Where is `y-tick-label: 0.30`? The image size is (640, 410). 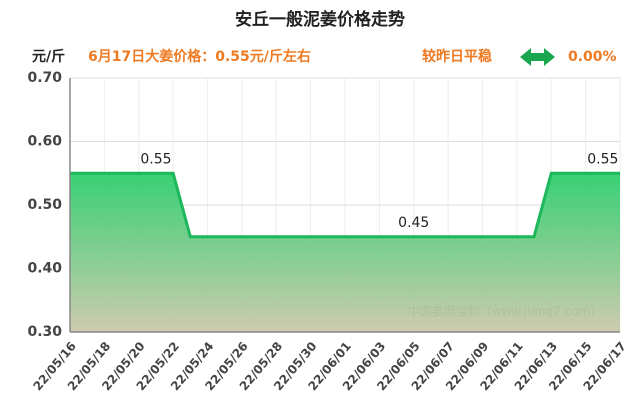
y-tick-label: 0.30 is located at coordinates (44, 332).